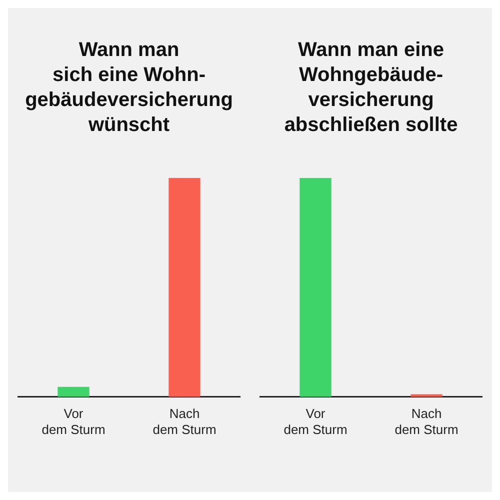 Image resolution: width=500 pixels, height=500 pixels. Describe the element at coordinates (129, 87) in the screenshot. I see `chart-title: Wann man sich eine Wohn- gebäudeversicherung wünscht` at that location.